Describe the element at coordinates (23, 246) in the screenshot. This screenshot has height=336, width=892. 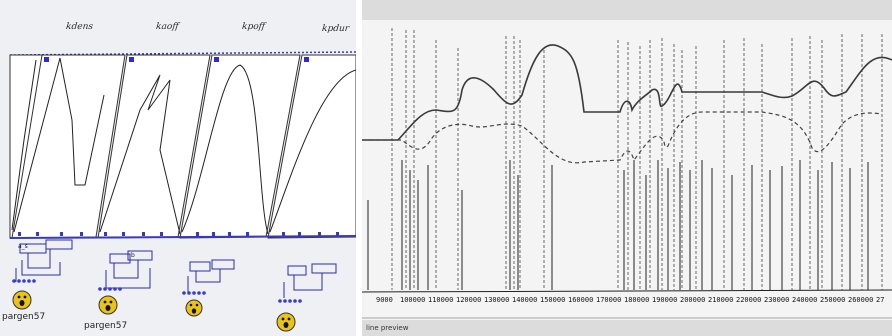
I see `box-label: a_s` at that location.